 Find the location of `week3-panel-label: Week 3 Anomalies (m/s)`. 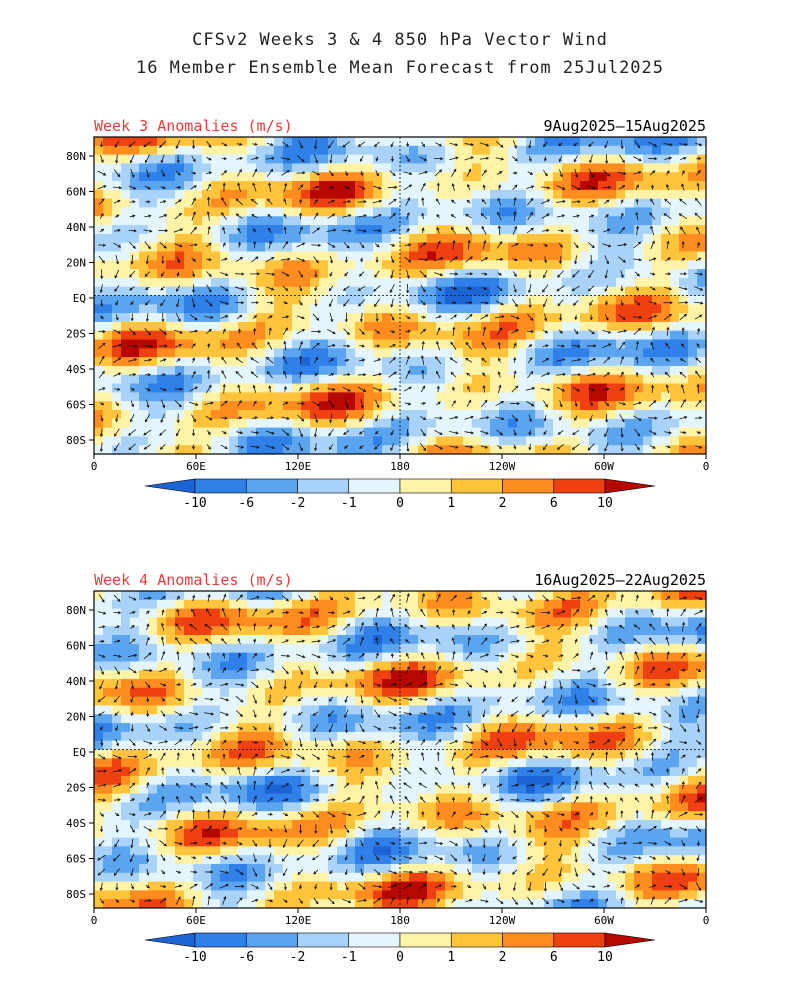

week3-panel-label: Week 3 Anomalies (m/s) is located at coordinates (193, 126).